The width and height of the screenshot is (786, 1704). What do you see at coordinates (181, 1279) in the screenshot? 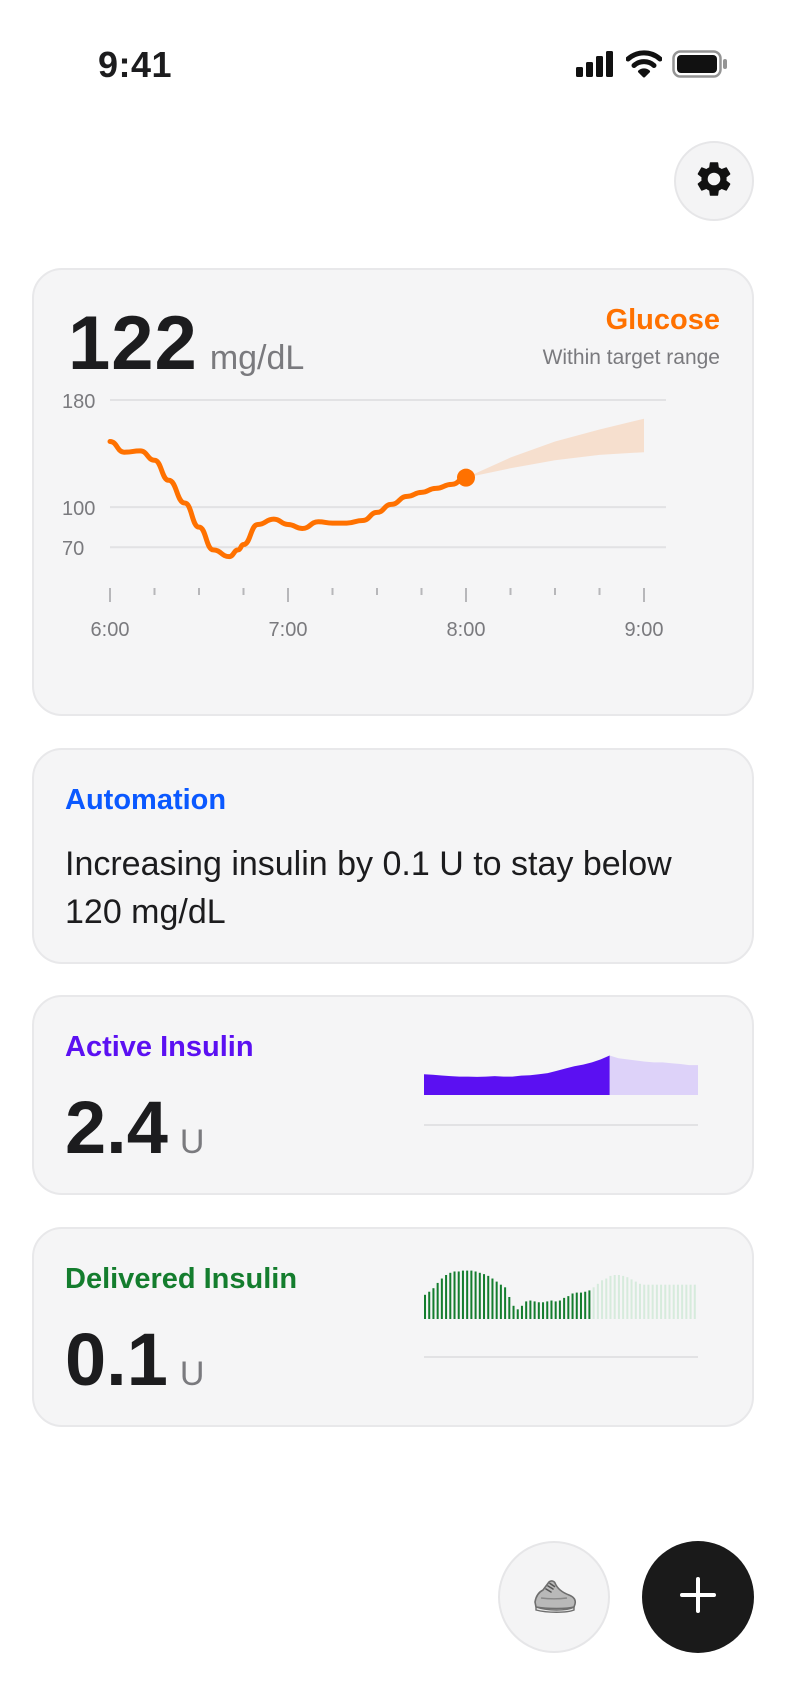
I see `delivered-insulin-title: Delivered Insulin` at bounding box center [181, 1279].